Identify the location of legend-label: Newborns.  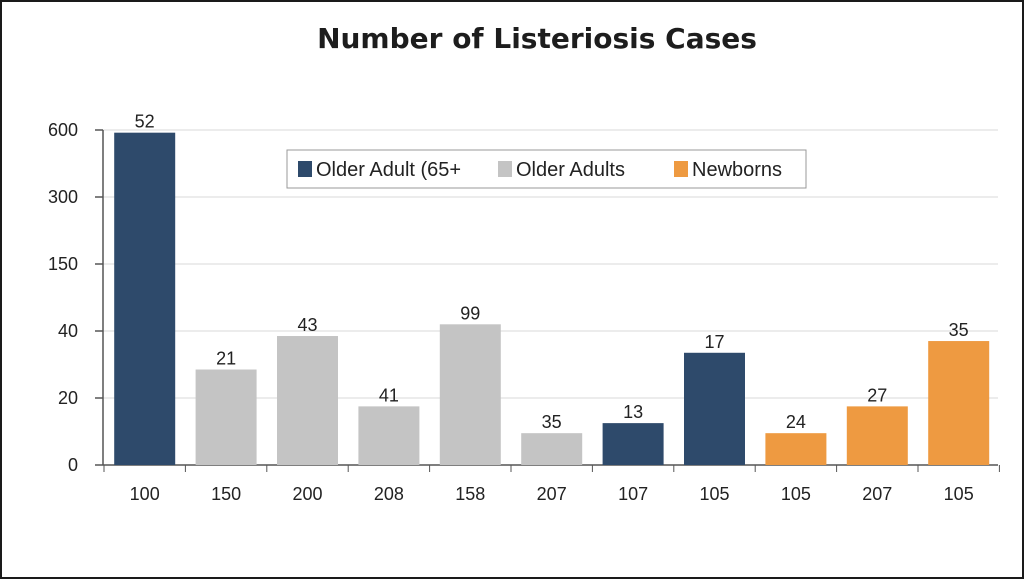
(737, 170).